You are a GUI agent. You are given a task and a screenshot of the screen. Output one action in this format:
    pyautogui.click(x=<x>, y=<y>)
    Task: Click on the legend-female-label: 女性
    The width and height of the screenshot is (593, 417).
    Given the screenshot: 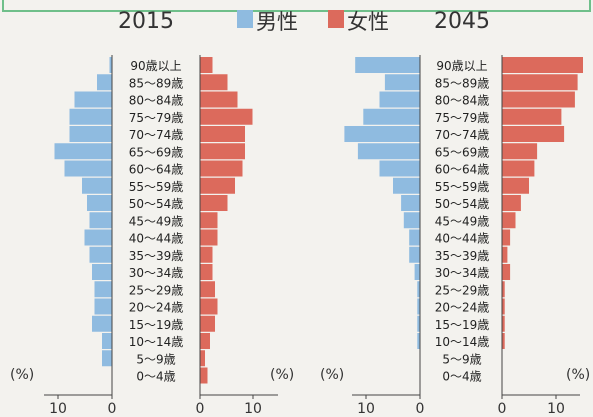 What is the action you would take?
    pyautogui.click(x=368, y=22)
    